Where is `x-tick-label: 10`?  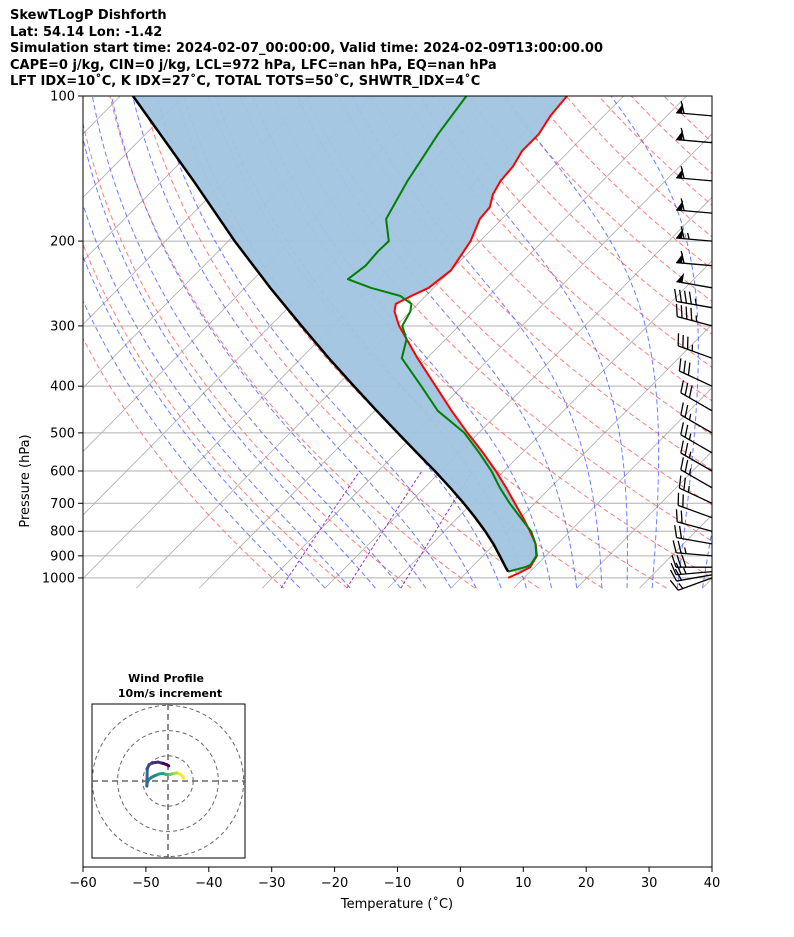 x-tick-label: 10 is located at coordinates (523, 883).